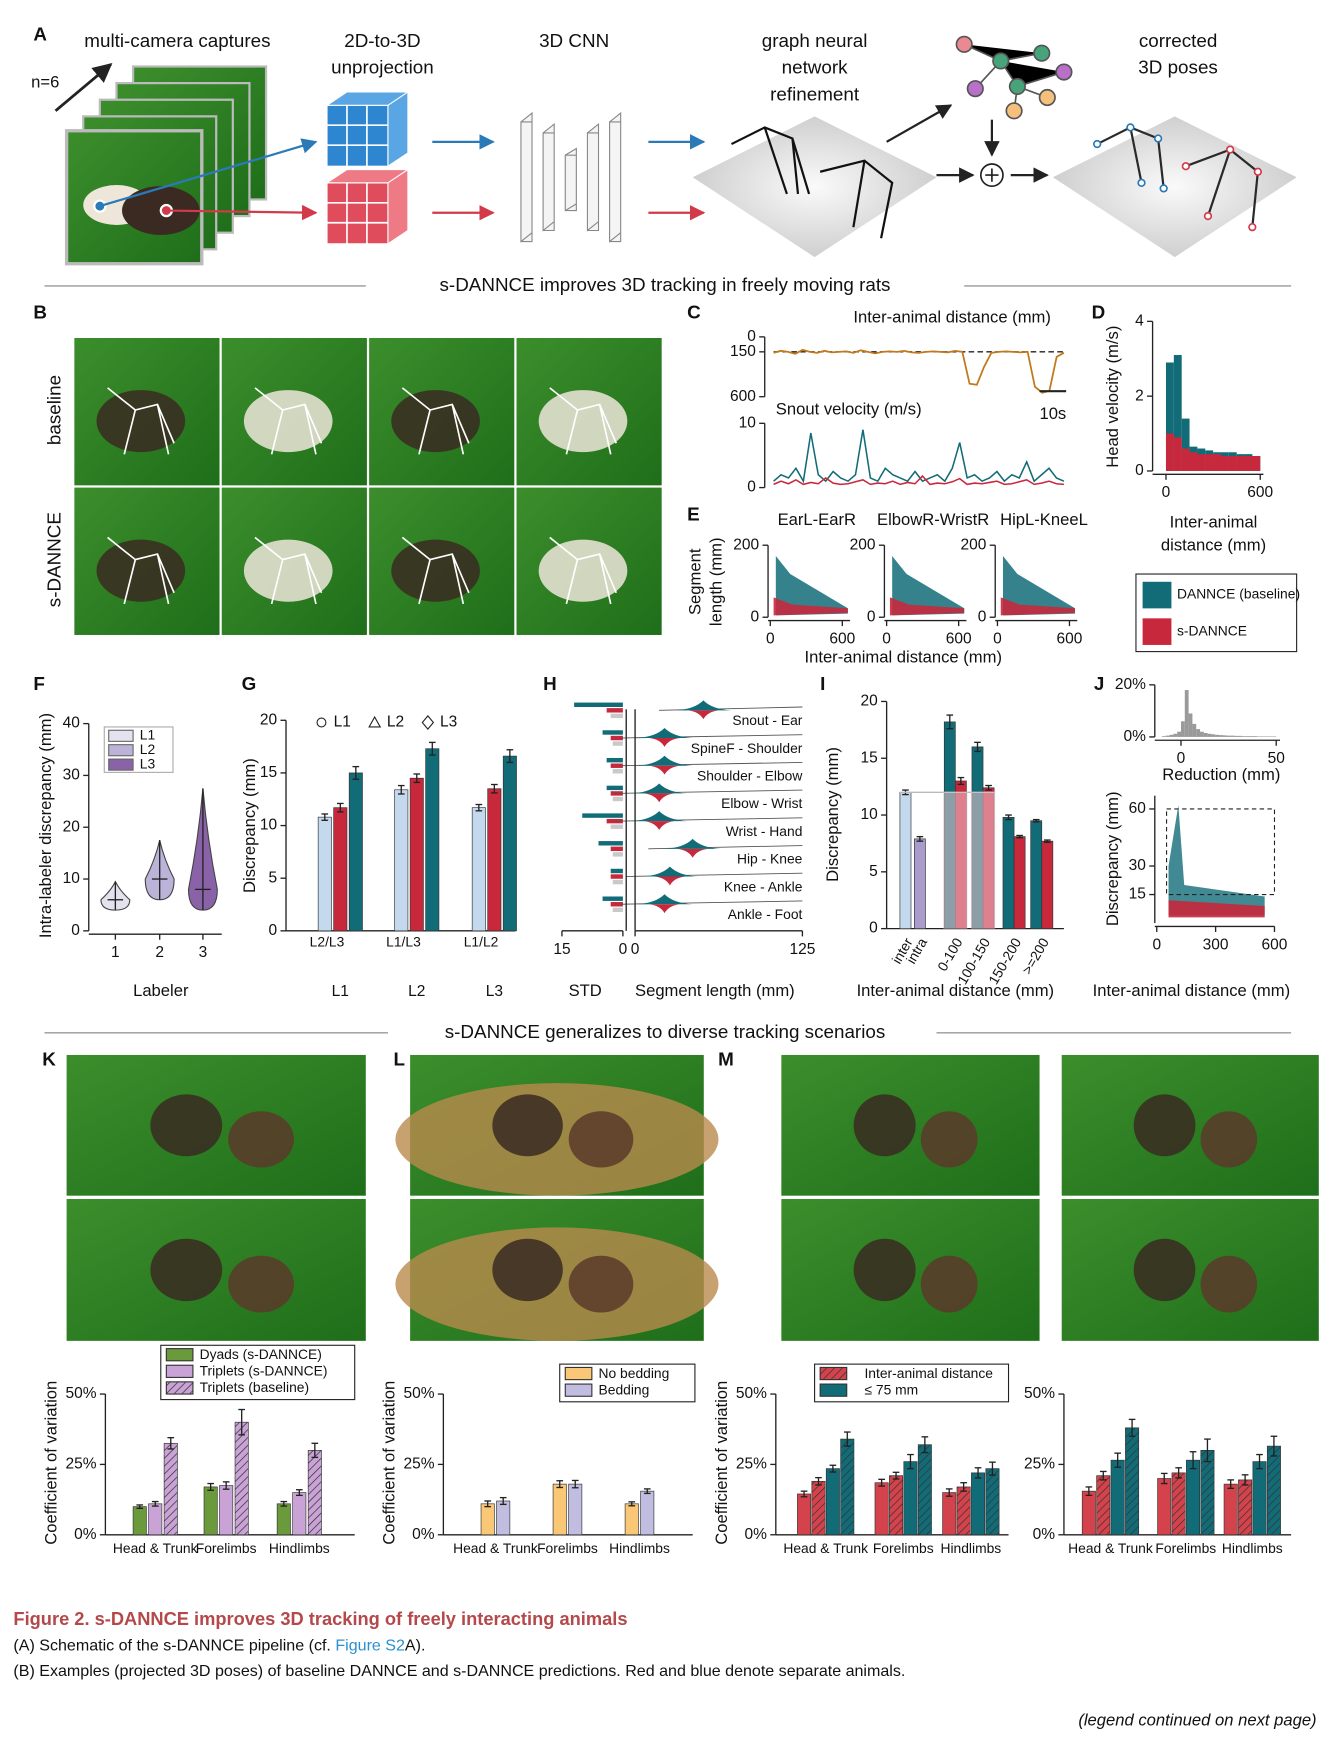 The image size is (1330, 1742). What do you see at coordinates (148, 763) in the screenshot?
I see `legend-label: L3` at bounding box center [148, 763].